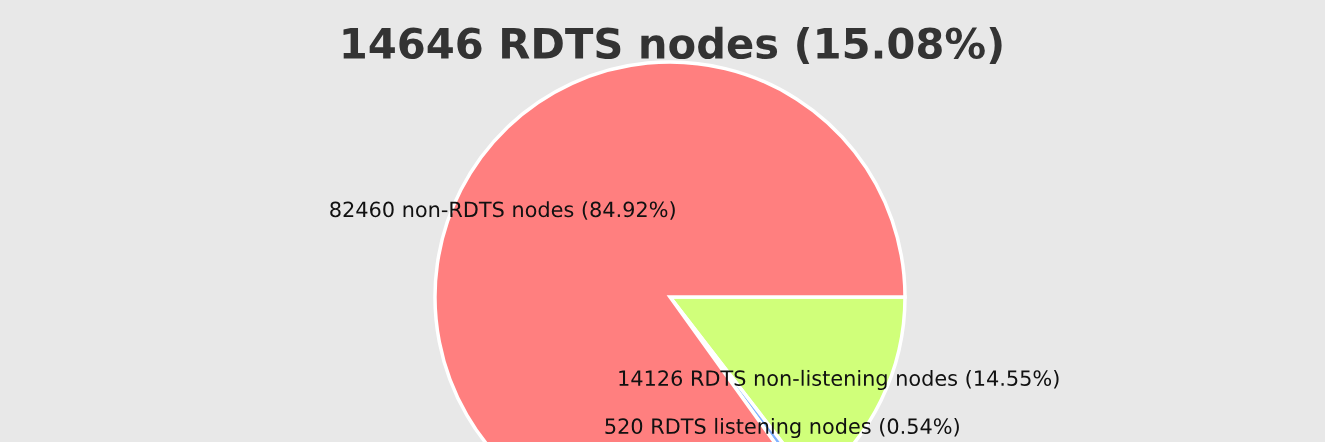 The height and width of the screenshot is (442, 1325). I want to click on chart-title: 14646 RDTS nodes (15.08%), so click(672, 45).